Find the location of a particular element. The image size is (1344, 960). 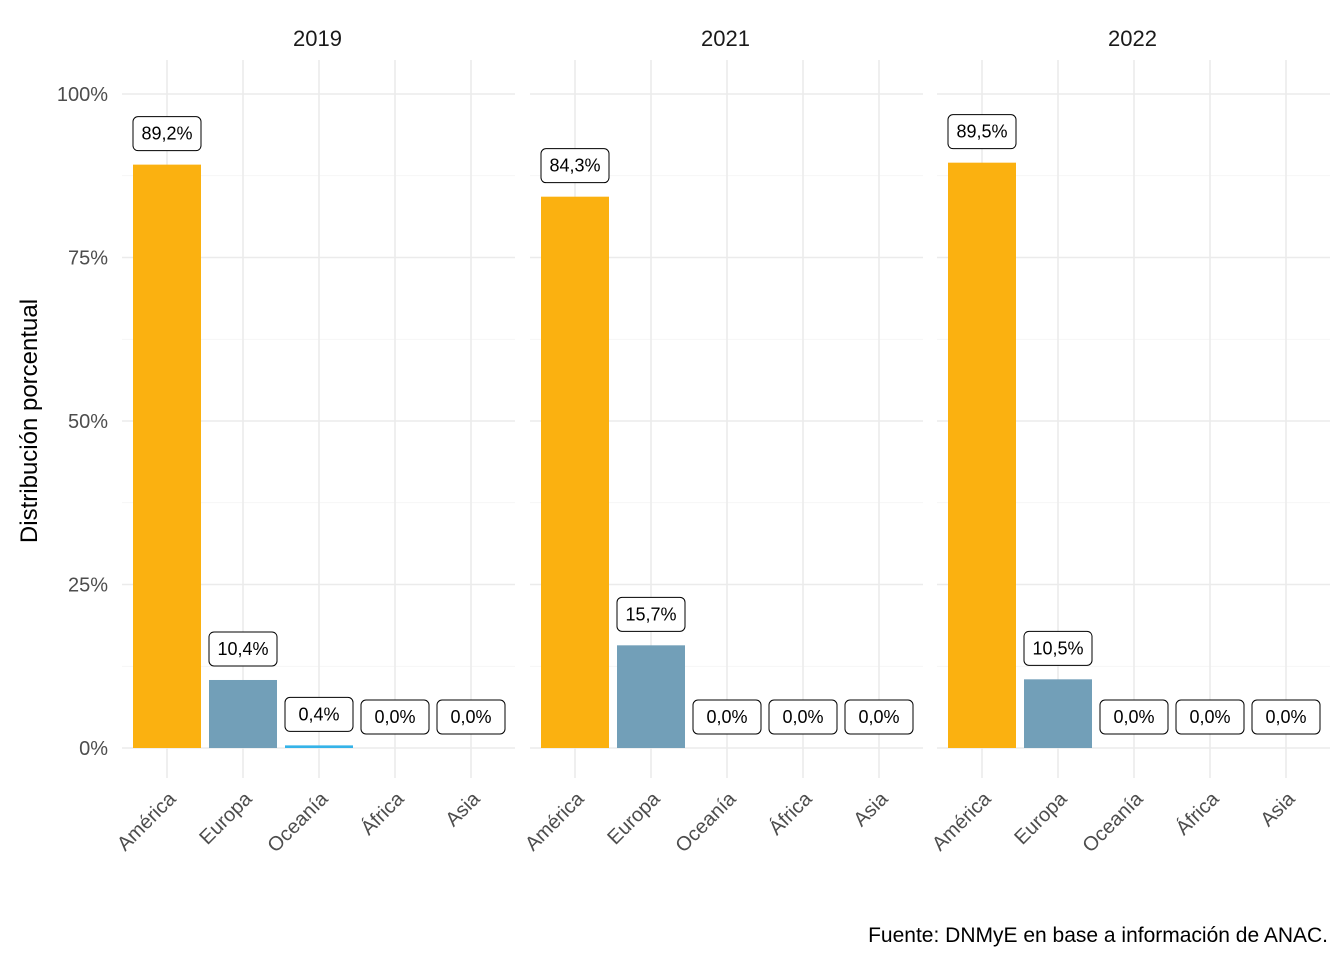

bar-oceanía is located at coordinates (319, 746).